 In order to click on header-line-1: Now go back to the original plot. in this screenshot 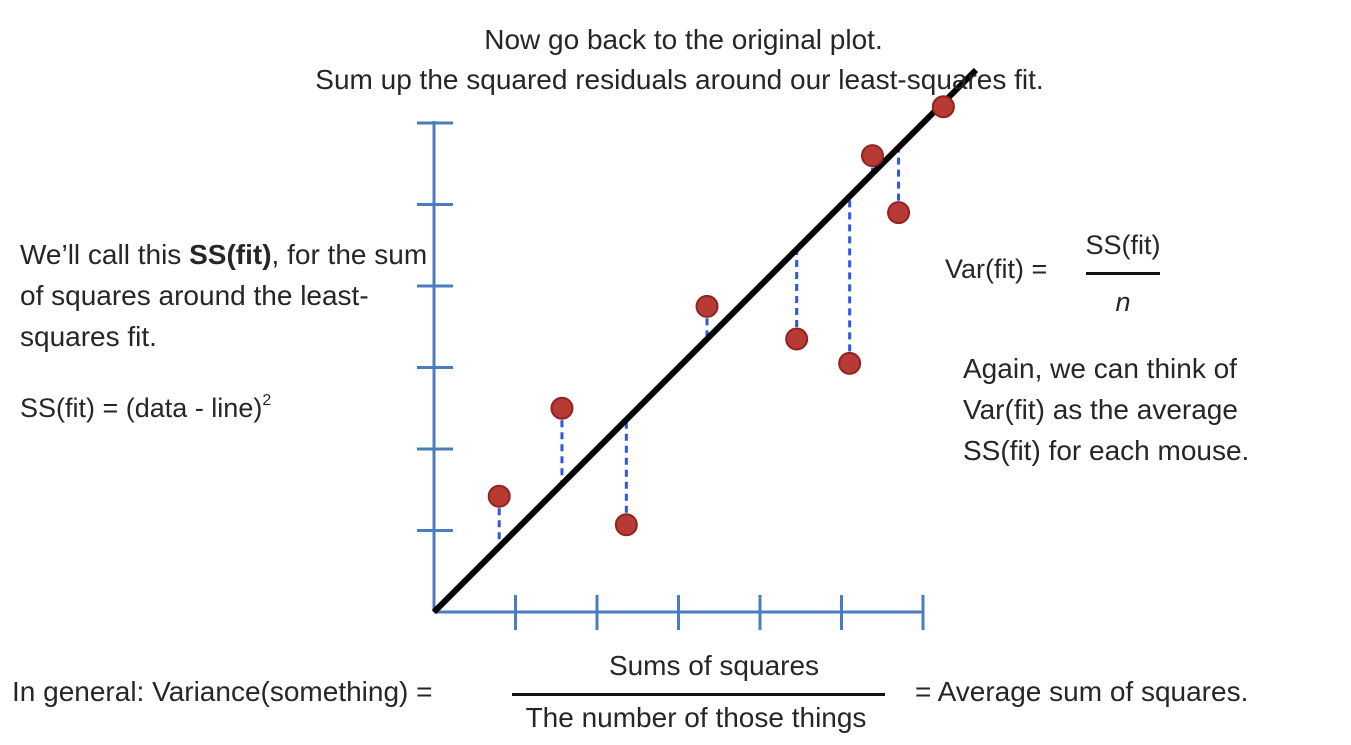, I will do `click(683, 39)`.